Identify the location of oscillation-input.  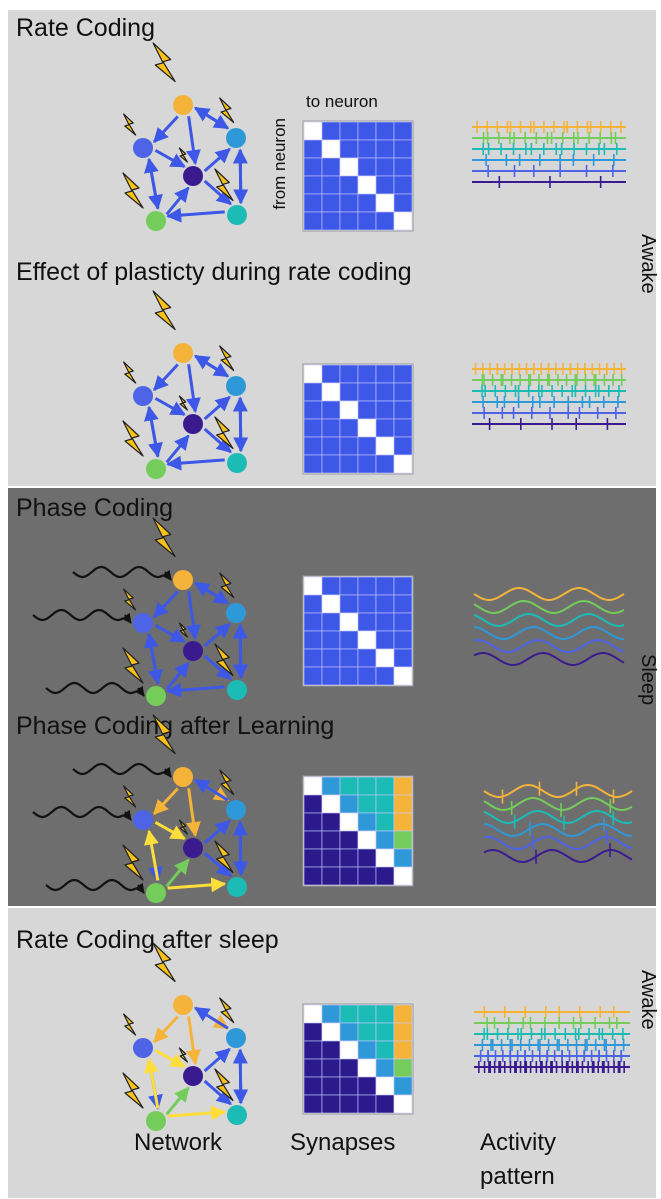
(118, 769).